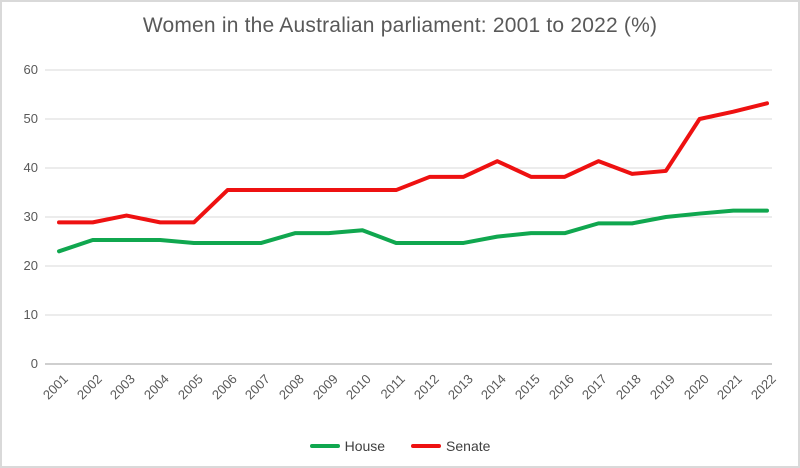 The height and width of the screenshot is (468, 800). I want to click on y-tick-label: 50, so click(30, 118).